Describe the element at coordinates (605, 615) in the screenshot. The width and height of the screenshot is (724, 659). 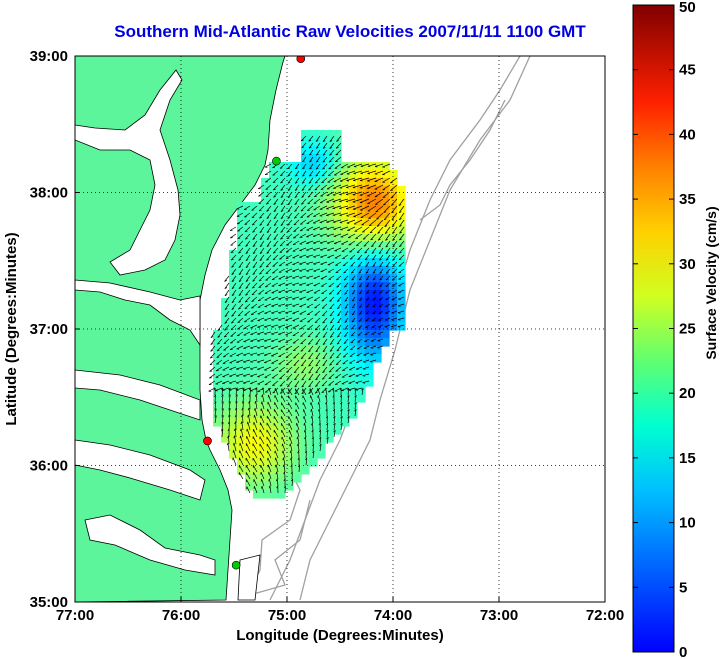
I see `x-tick-label: 72:00` at that location.